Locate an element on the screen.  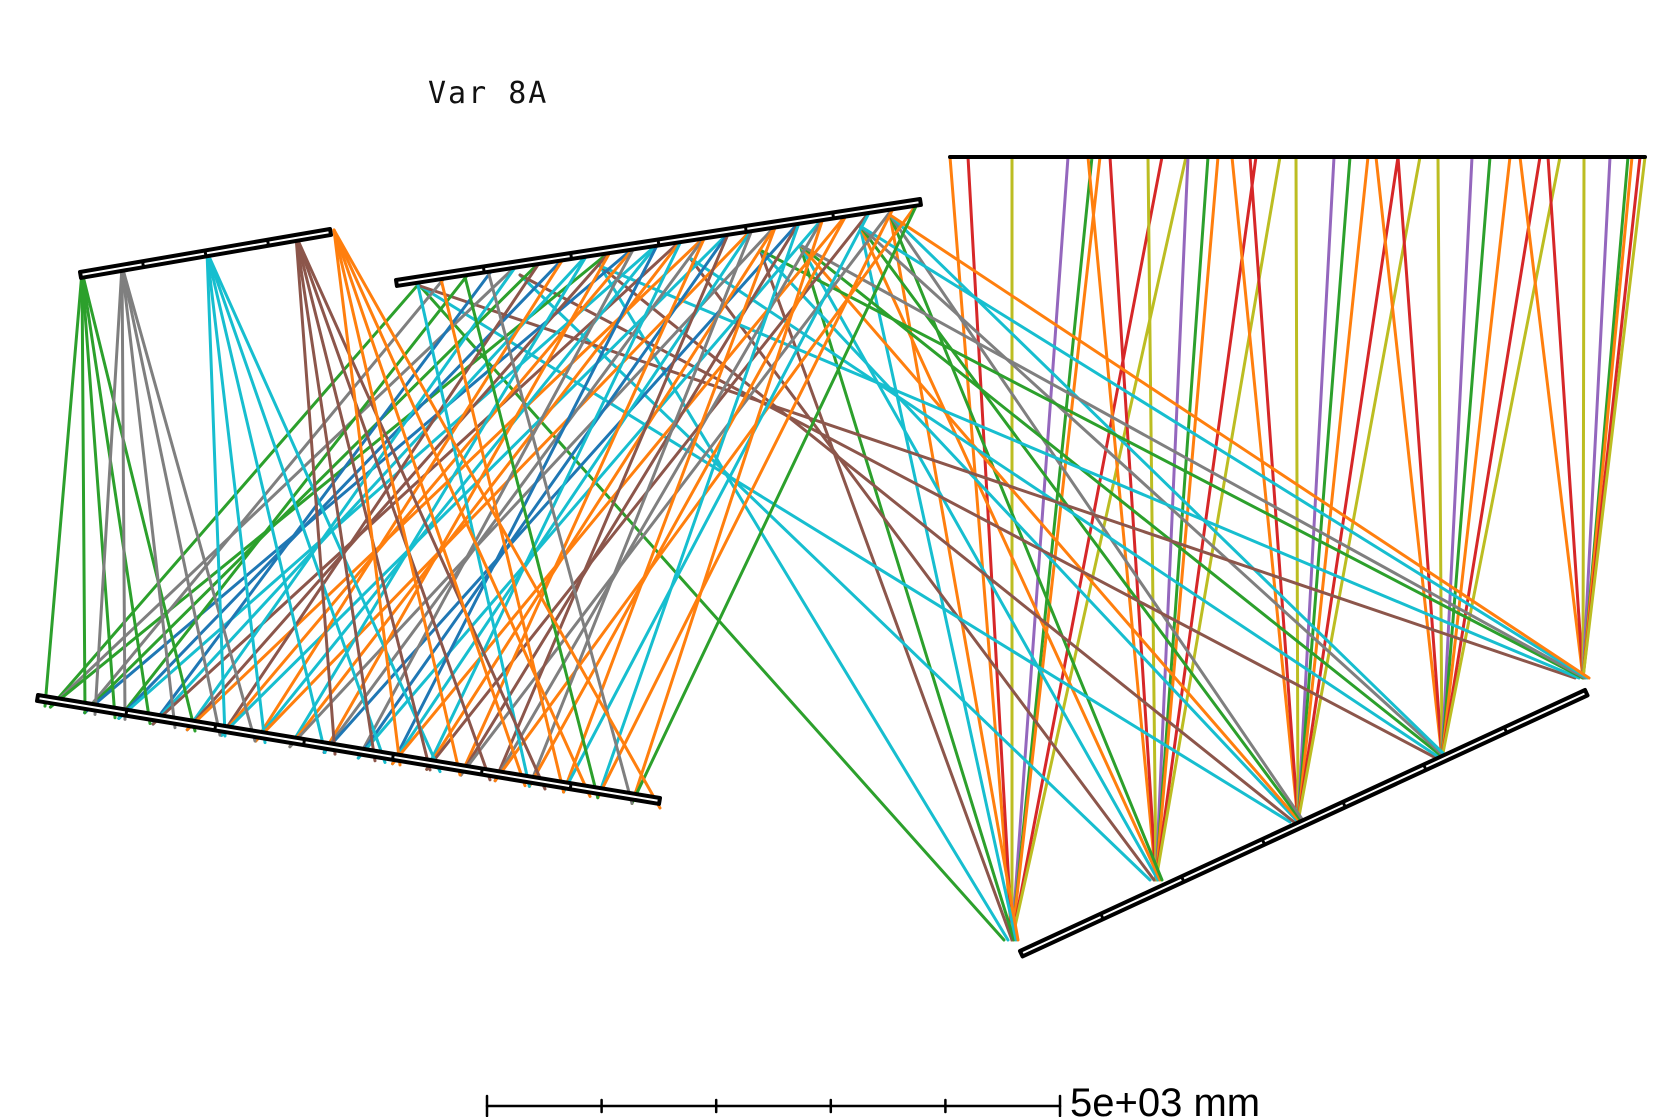
upper-left-mirror is located at coordinates (206, 253).